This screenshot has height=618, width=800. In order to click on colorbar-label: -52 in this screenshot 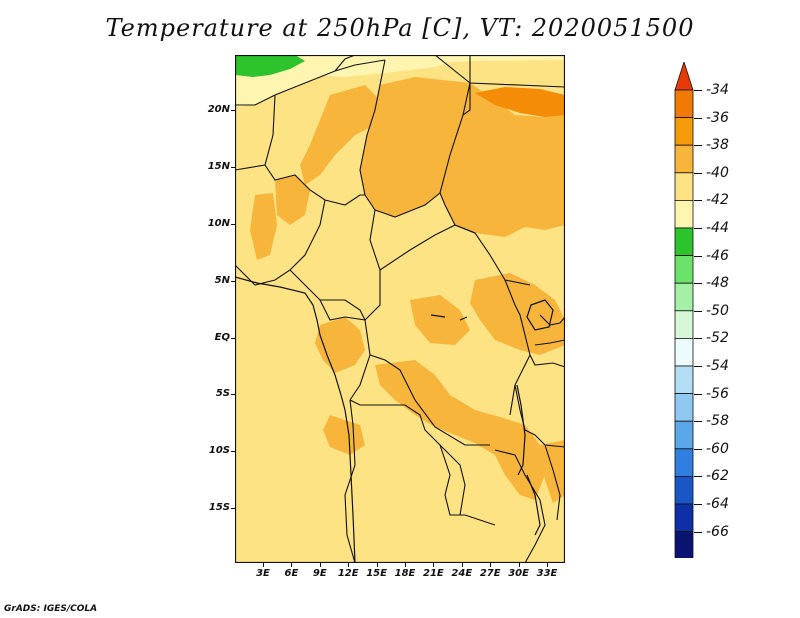, I will do `click(717, 338)`.